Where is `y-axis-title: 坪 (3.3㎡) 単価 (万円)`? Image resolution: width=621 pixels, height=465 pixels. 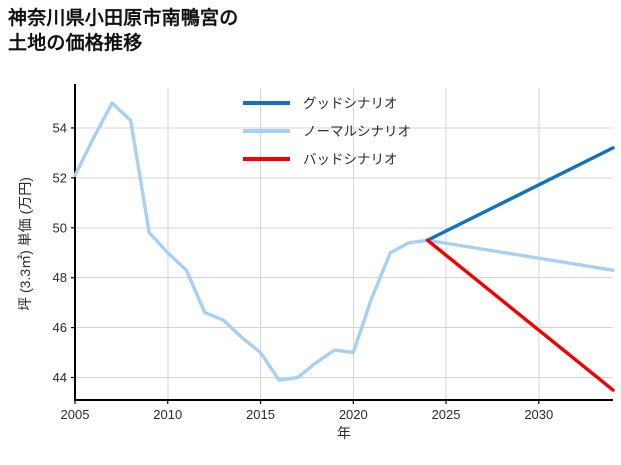
y-axis-title: 坪 (3.3㎡) 単価 (万円) is located at coordinates (25, 244).